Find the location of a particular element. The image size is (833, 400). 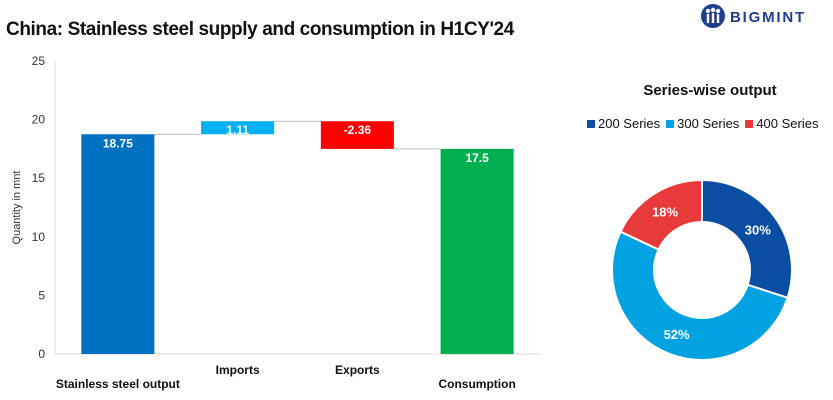

bar-value-label: 18.75 is located at coordinates (118, 143).